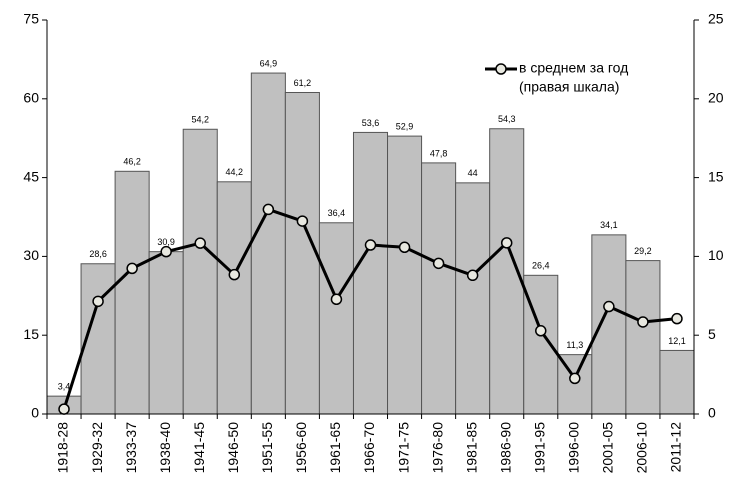 This screenshot has height=493, width=731. Describe the element at coordinates (267, 448) in the screenshot. I see `x-tick-label: 1951-55` at that location.